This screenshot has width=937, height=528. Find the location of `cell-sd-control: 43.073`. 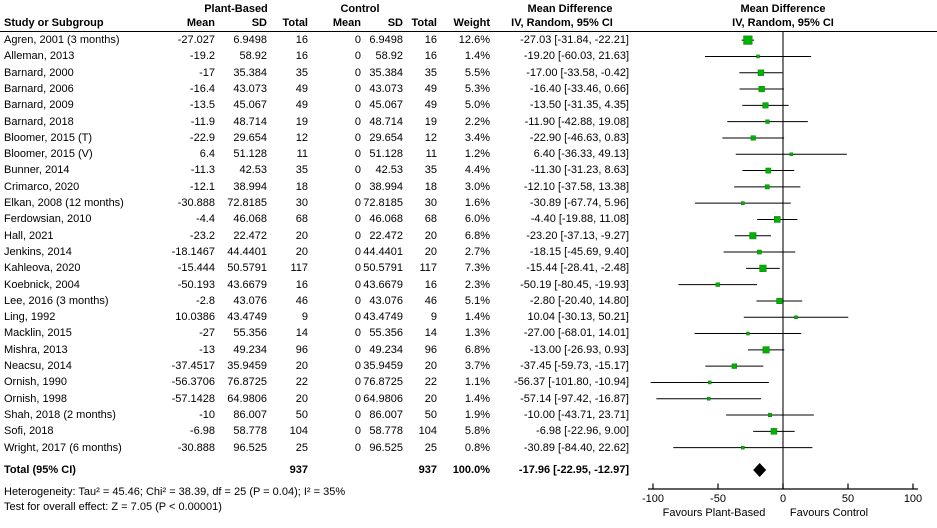

cell-sd-control: 43.073 is located at coordinates (386, 88).